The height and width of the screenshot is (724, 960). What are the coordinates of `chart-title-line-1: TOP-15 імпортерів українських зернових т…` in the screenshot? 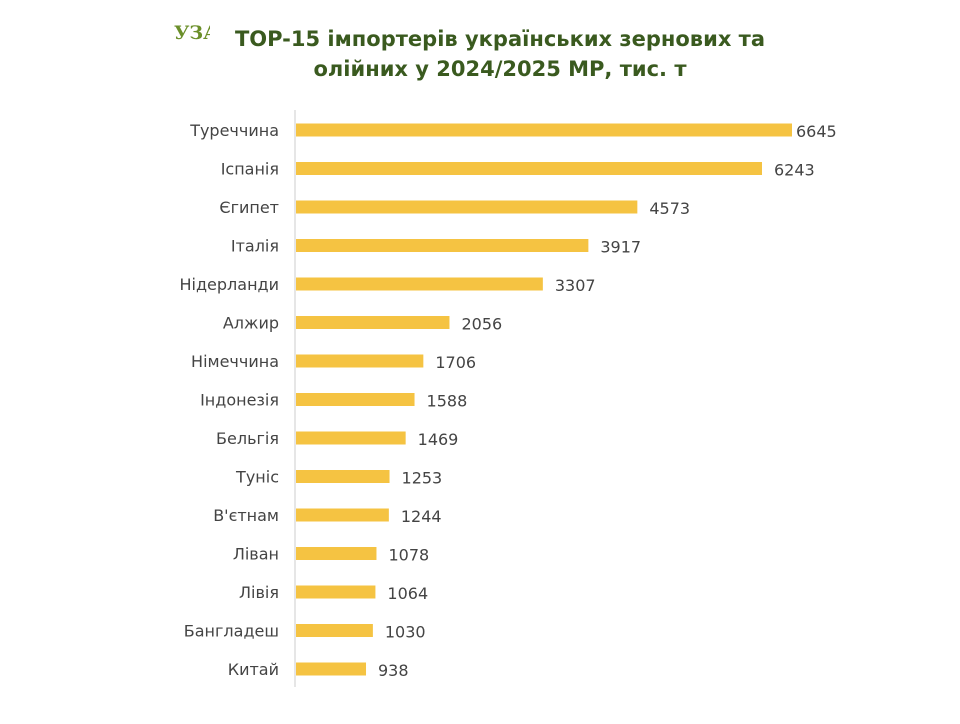 It's located at (500, 39).